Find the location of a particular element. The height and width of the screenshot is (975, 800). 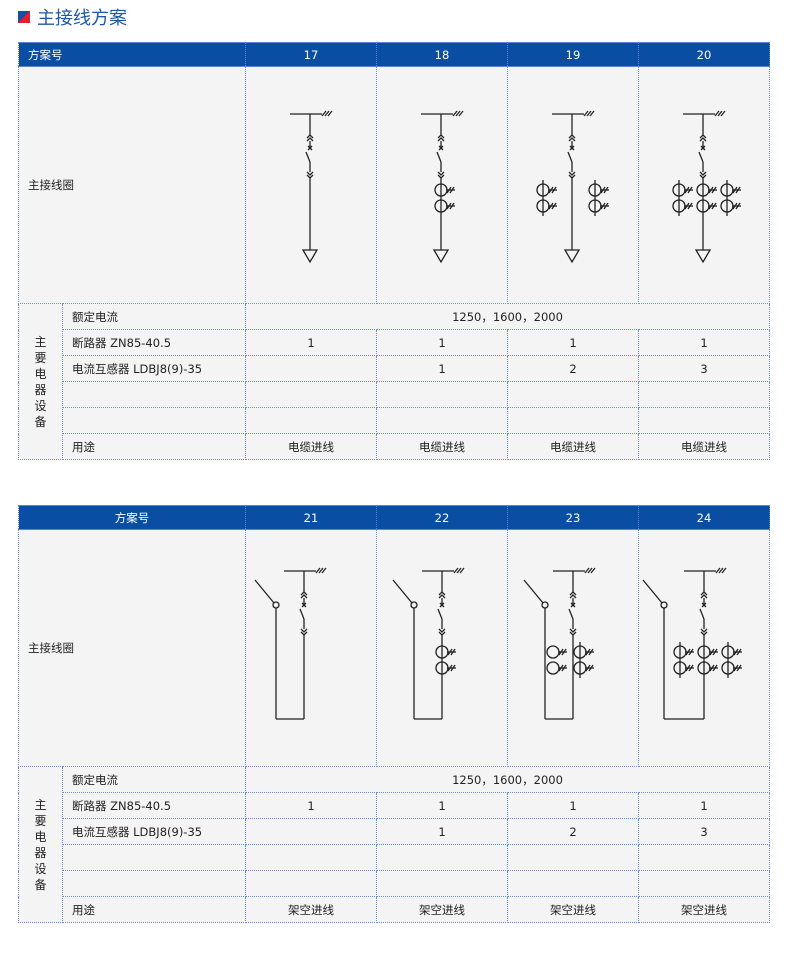

scheme-number: 18 is located at coordinates (442, 54).